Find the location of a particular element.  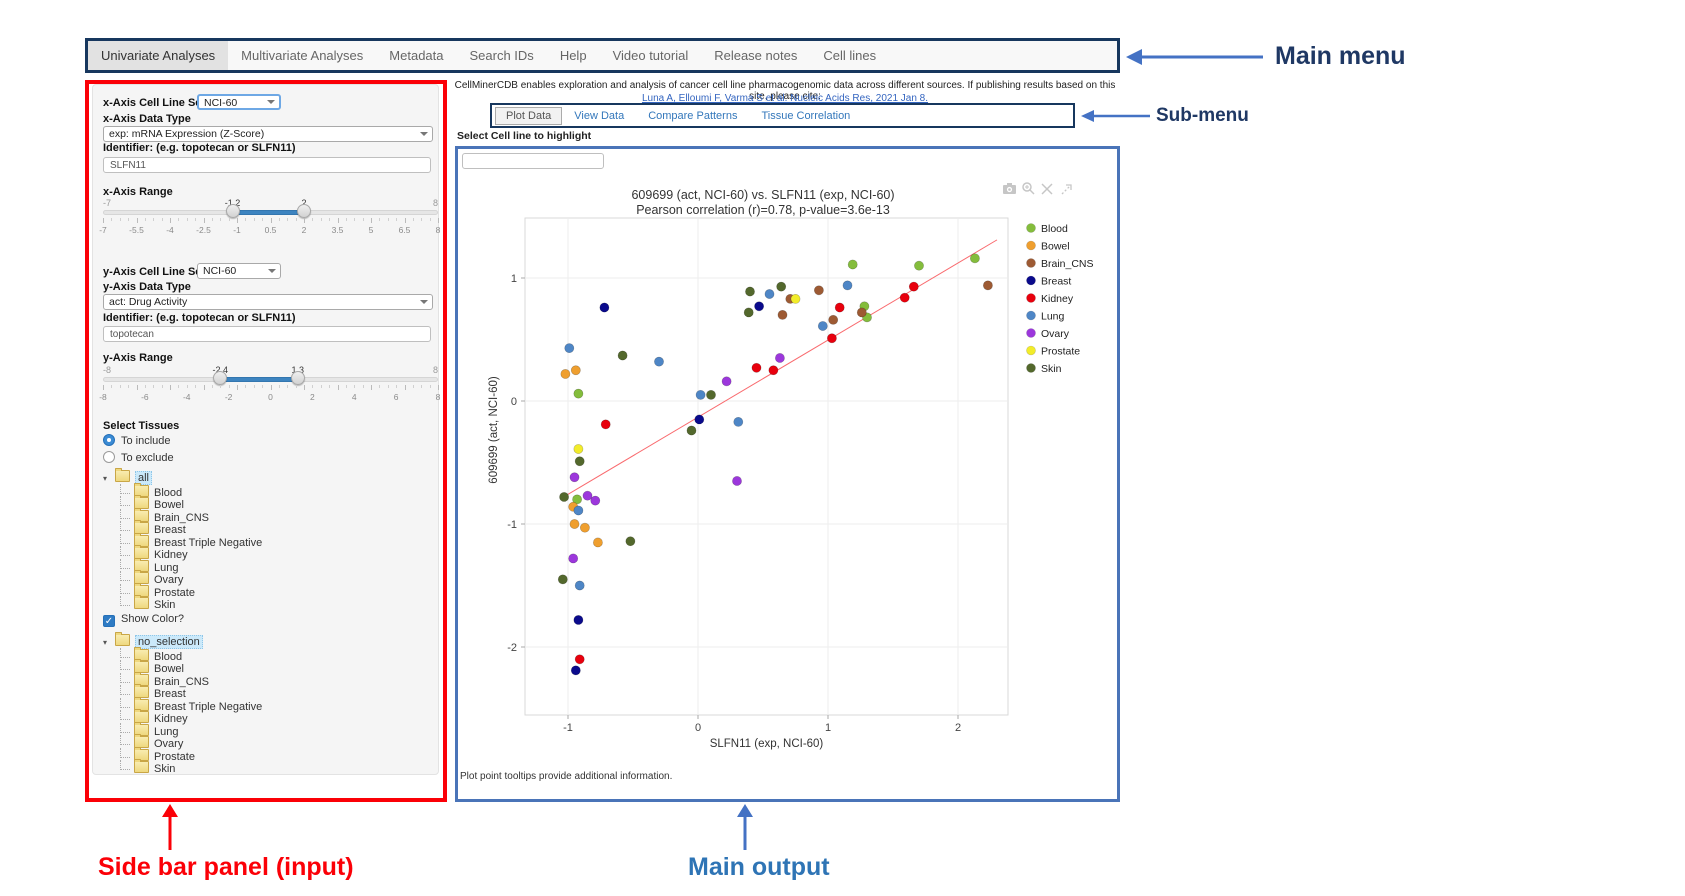

tab-plot-data: Plot Data is located at coordinates (529, 115).